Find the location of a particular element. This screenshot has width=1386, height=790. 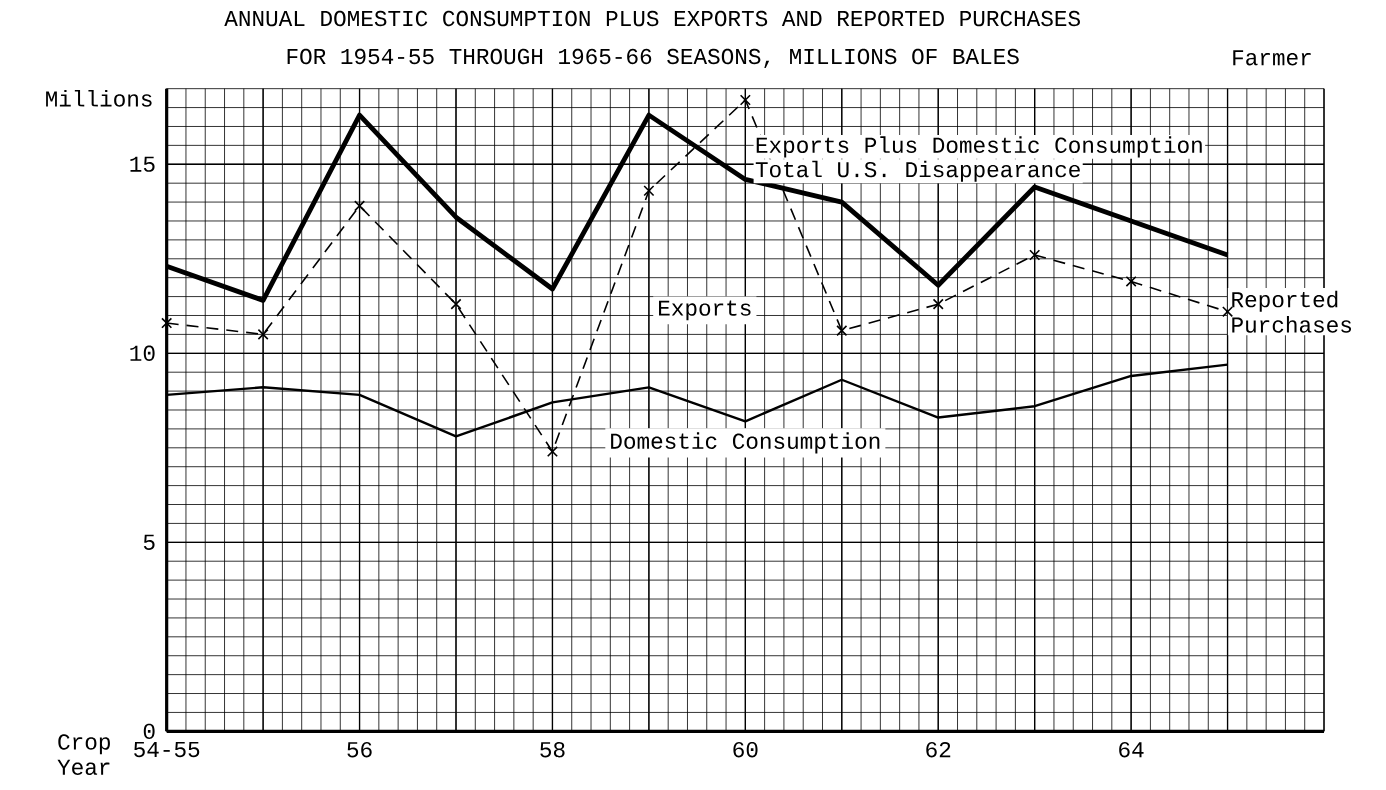

annotation: Exports is located at coordinates (705, 310).